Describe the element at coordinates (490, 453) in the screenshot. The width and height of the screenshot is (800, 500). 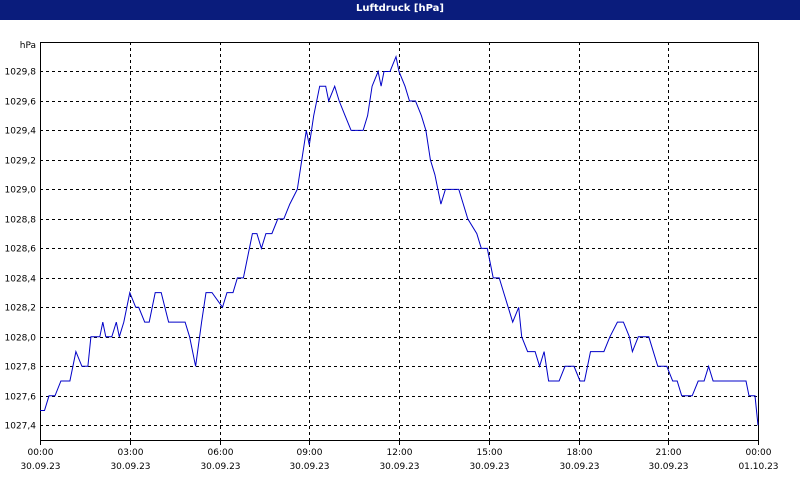
I see `x-tick-time-label: 15:00` at that location.